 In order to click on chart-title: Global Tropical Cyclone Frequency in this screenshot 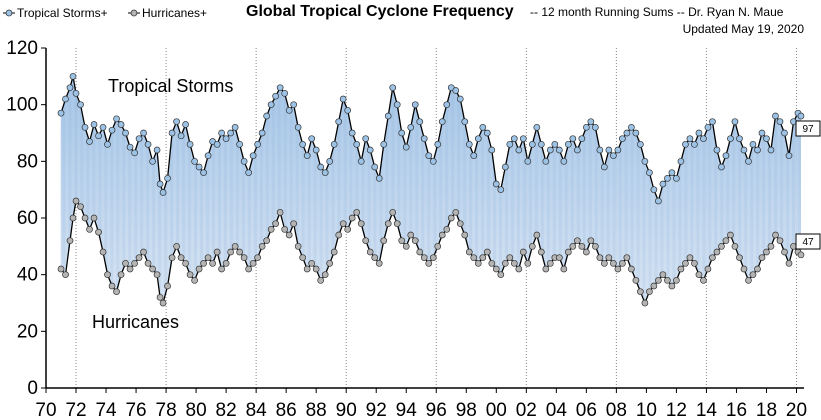, I will do `click(380, 11)`.